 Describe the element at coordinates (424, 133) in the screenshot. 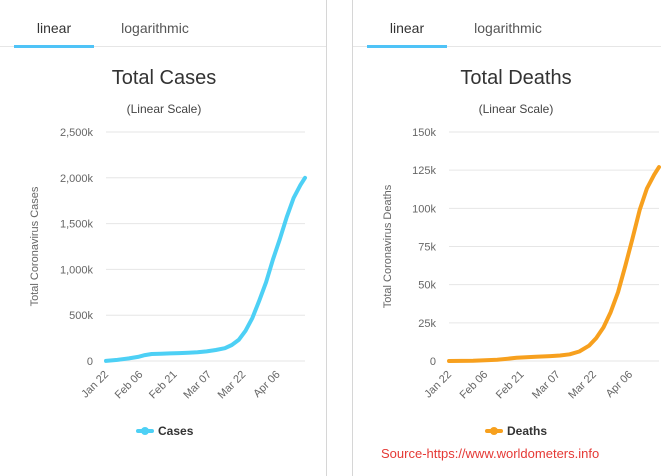

I see `y-tick-label: 150k` at that location.